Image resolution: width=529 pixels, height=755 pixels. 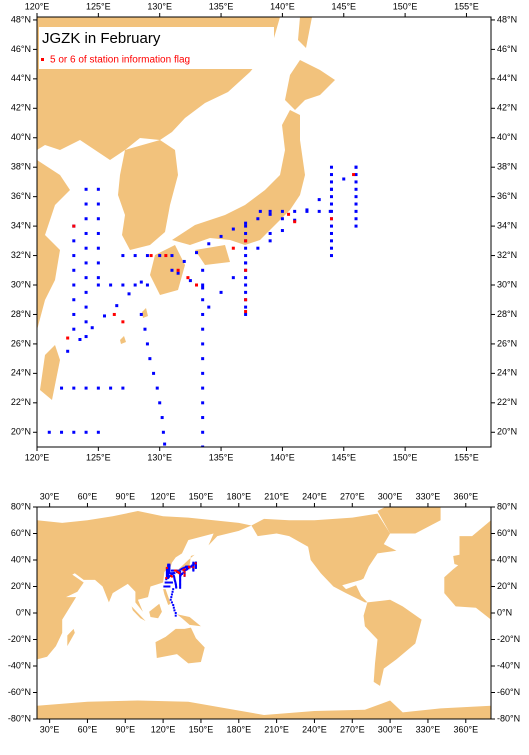 I want to click on x-tick-label: 60°E, so click(x=88, y=496).